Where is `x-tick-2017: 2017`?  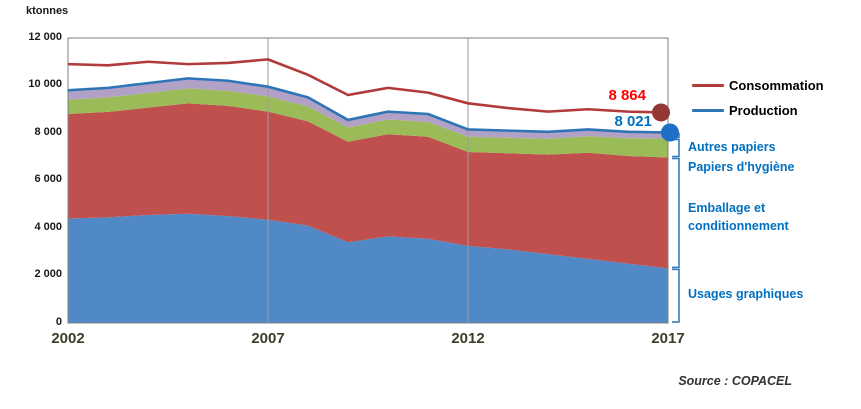
x-tick-2017: 2017 is located at coordinates (668, 338).